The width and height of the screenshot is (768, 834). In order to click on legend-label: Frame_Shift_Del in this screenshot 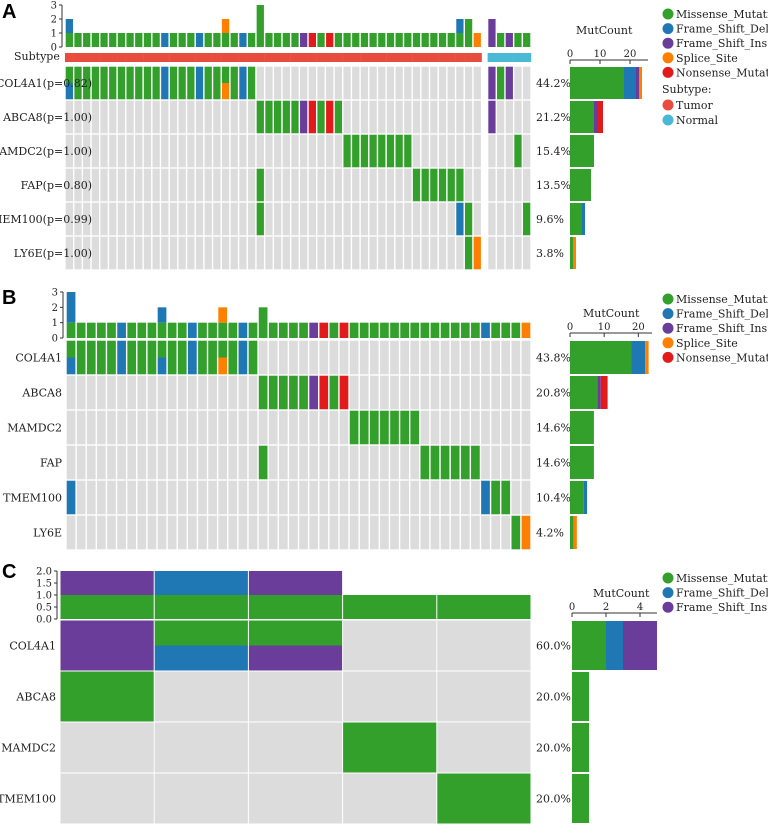, I will do `click(722, 29)`.